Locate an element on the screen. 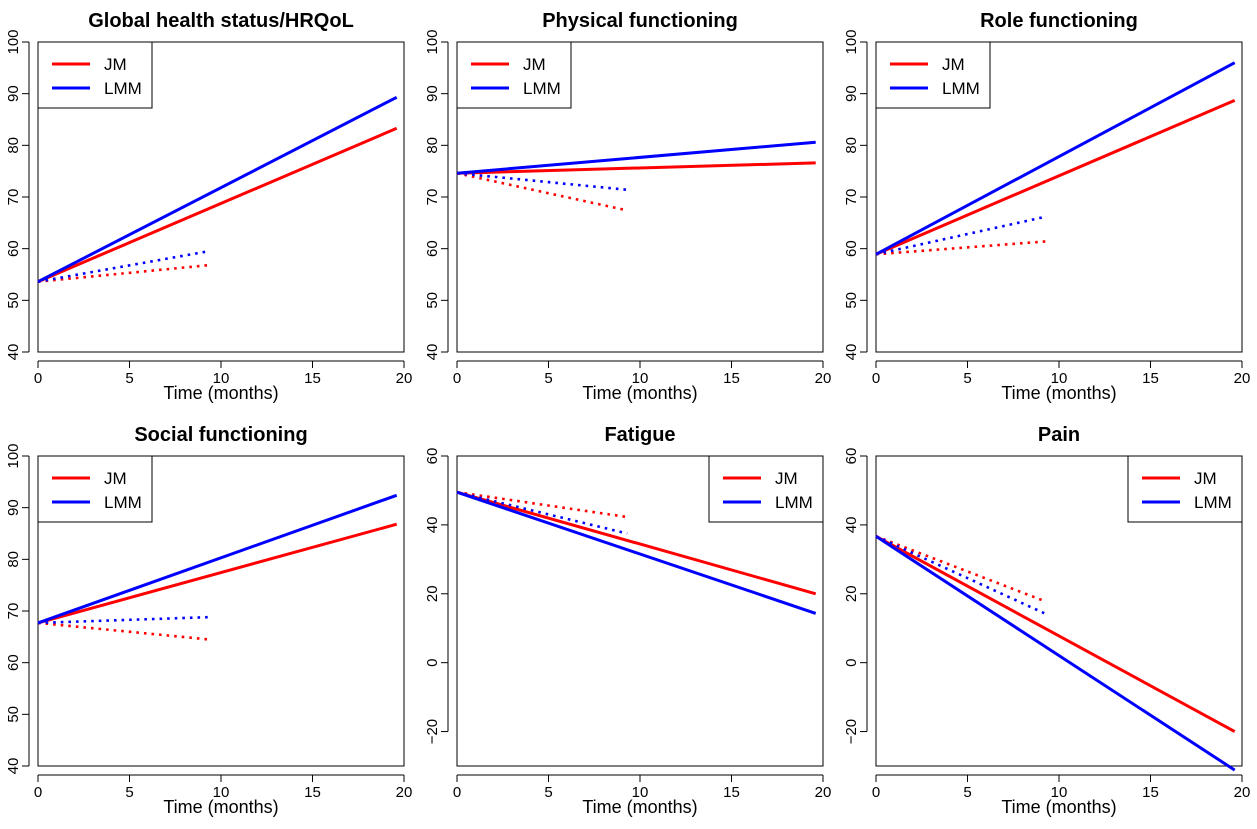 This screenshot has height=829, width=1257. chart-title: Fatigue is located at coordinates (639, 435).